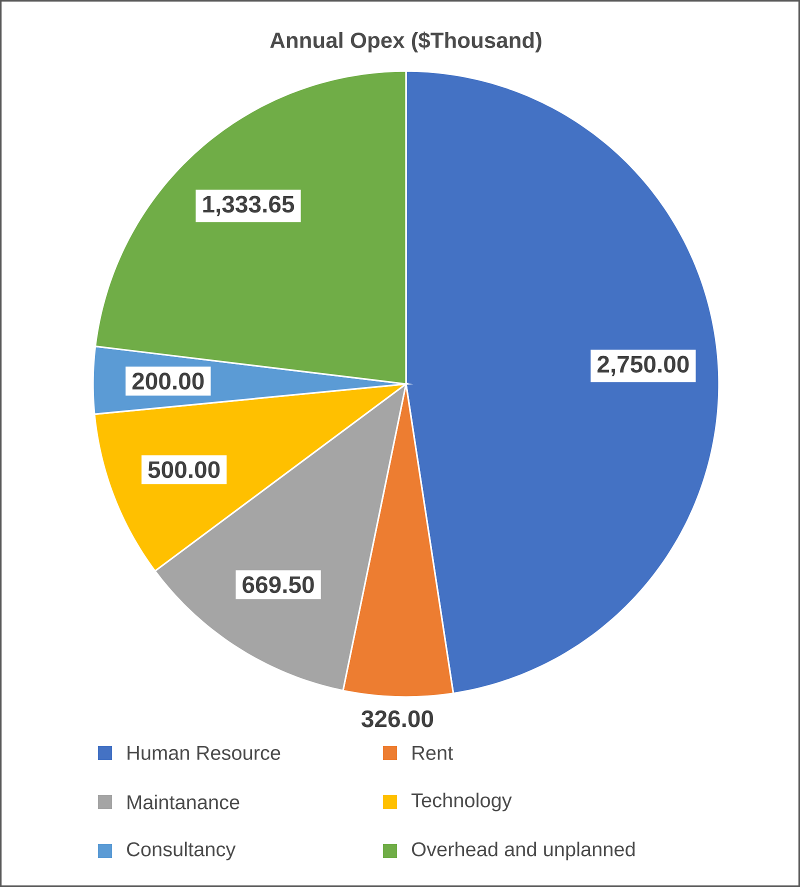 This screenshot has width=800, height=887. Describe the element at coordinates (248, 206) in the screenshot. I see `data-label: 1,333.65` at that location.